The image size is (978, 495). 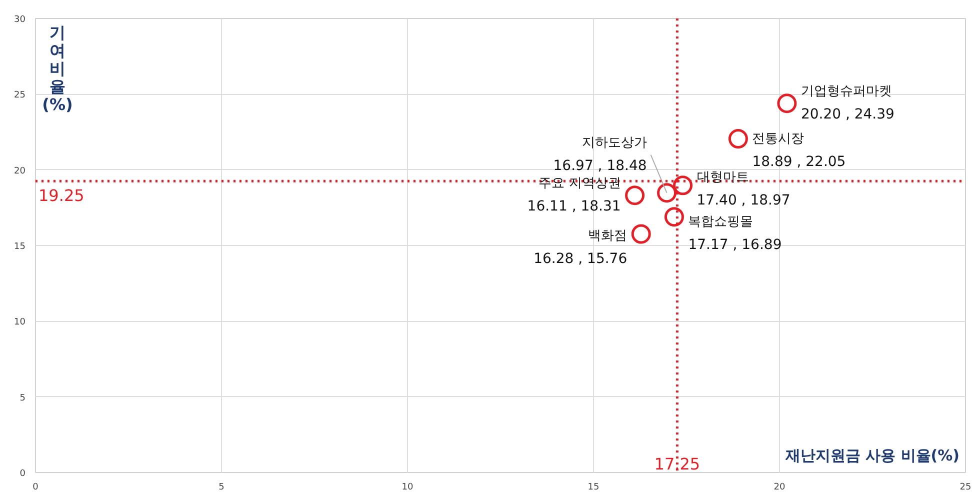 What do you see at coordinates (846, 91) in the screenshot?
I see `series-label: 기업형슈퍼마켓` at bounding box center [846, 91].